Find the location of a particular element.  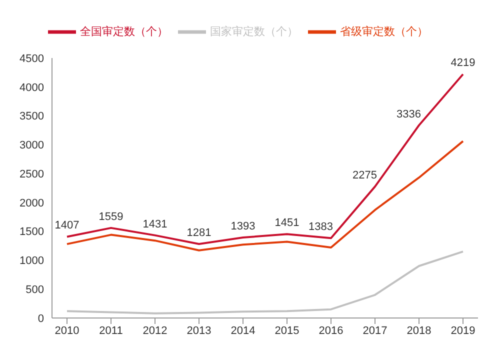

legend-label: 全国审定数（个） is located at coordinates (124, 32).